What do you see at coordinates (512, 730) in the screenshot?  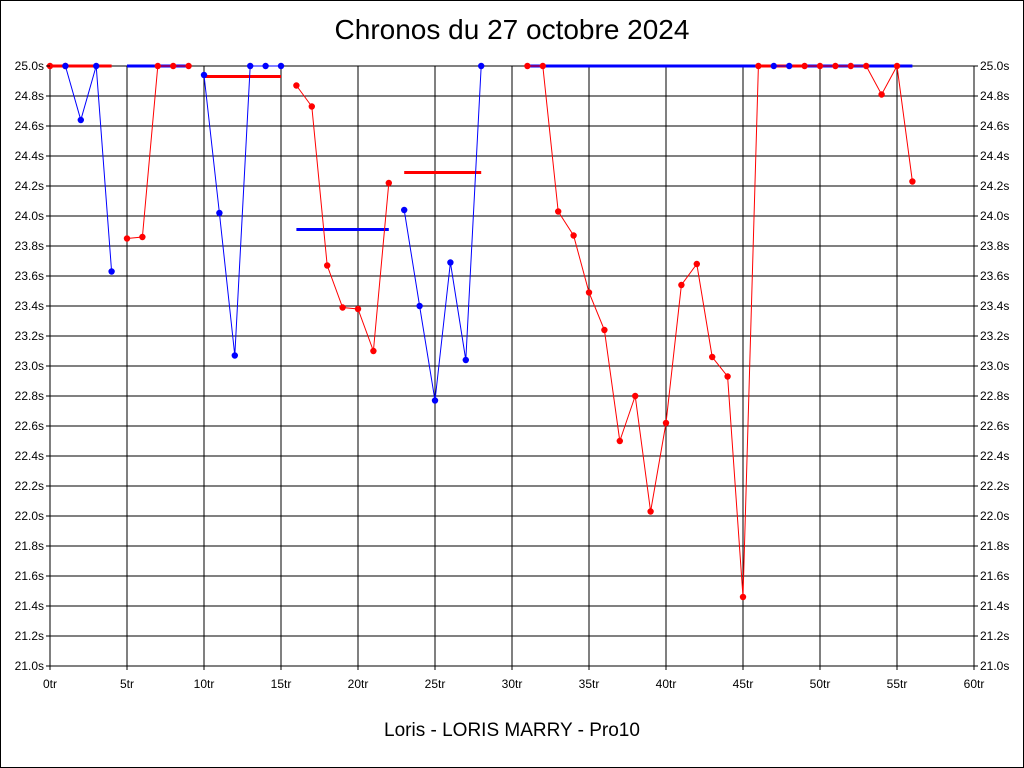 I see `chart-subtitle: Loris - LORIS MARRY - Pro10` at bounding box center [512, 730].